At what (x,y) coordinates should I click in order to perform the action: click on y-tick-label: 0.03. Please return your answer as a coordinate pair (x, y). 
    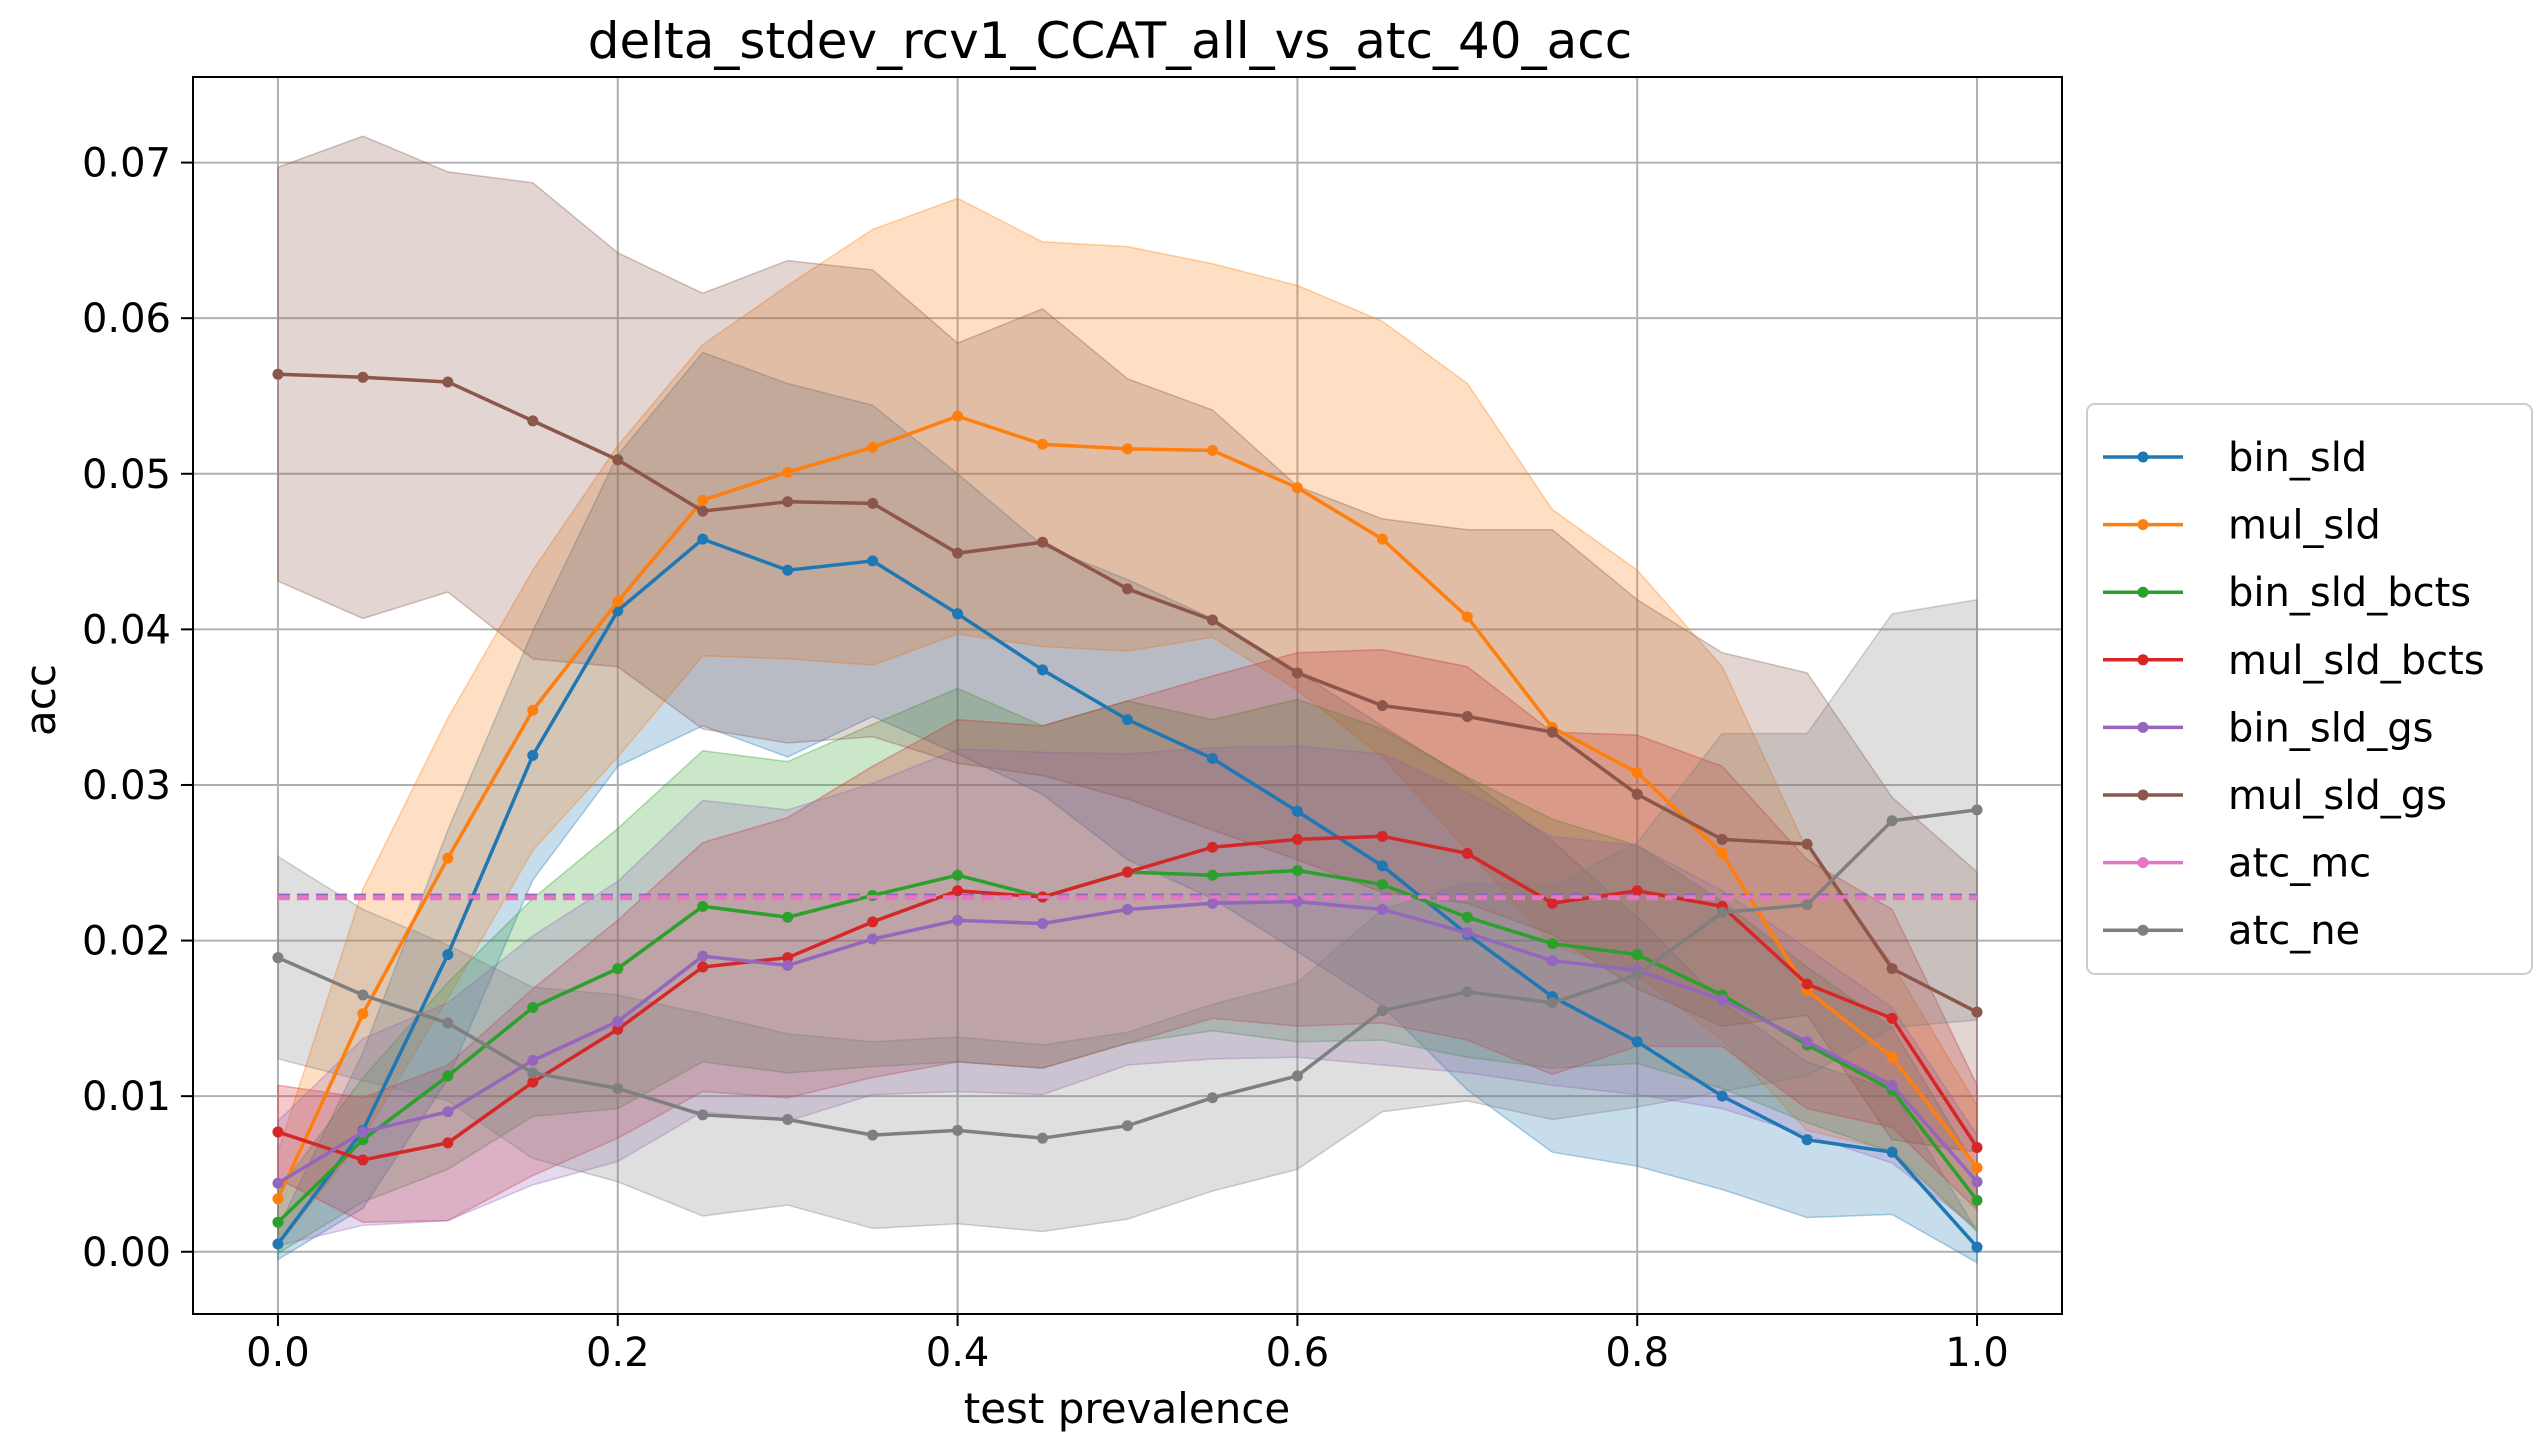
    Looking at the image, I should click on (126, 786).